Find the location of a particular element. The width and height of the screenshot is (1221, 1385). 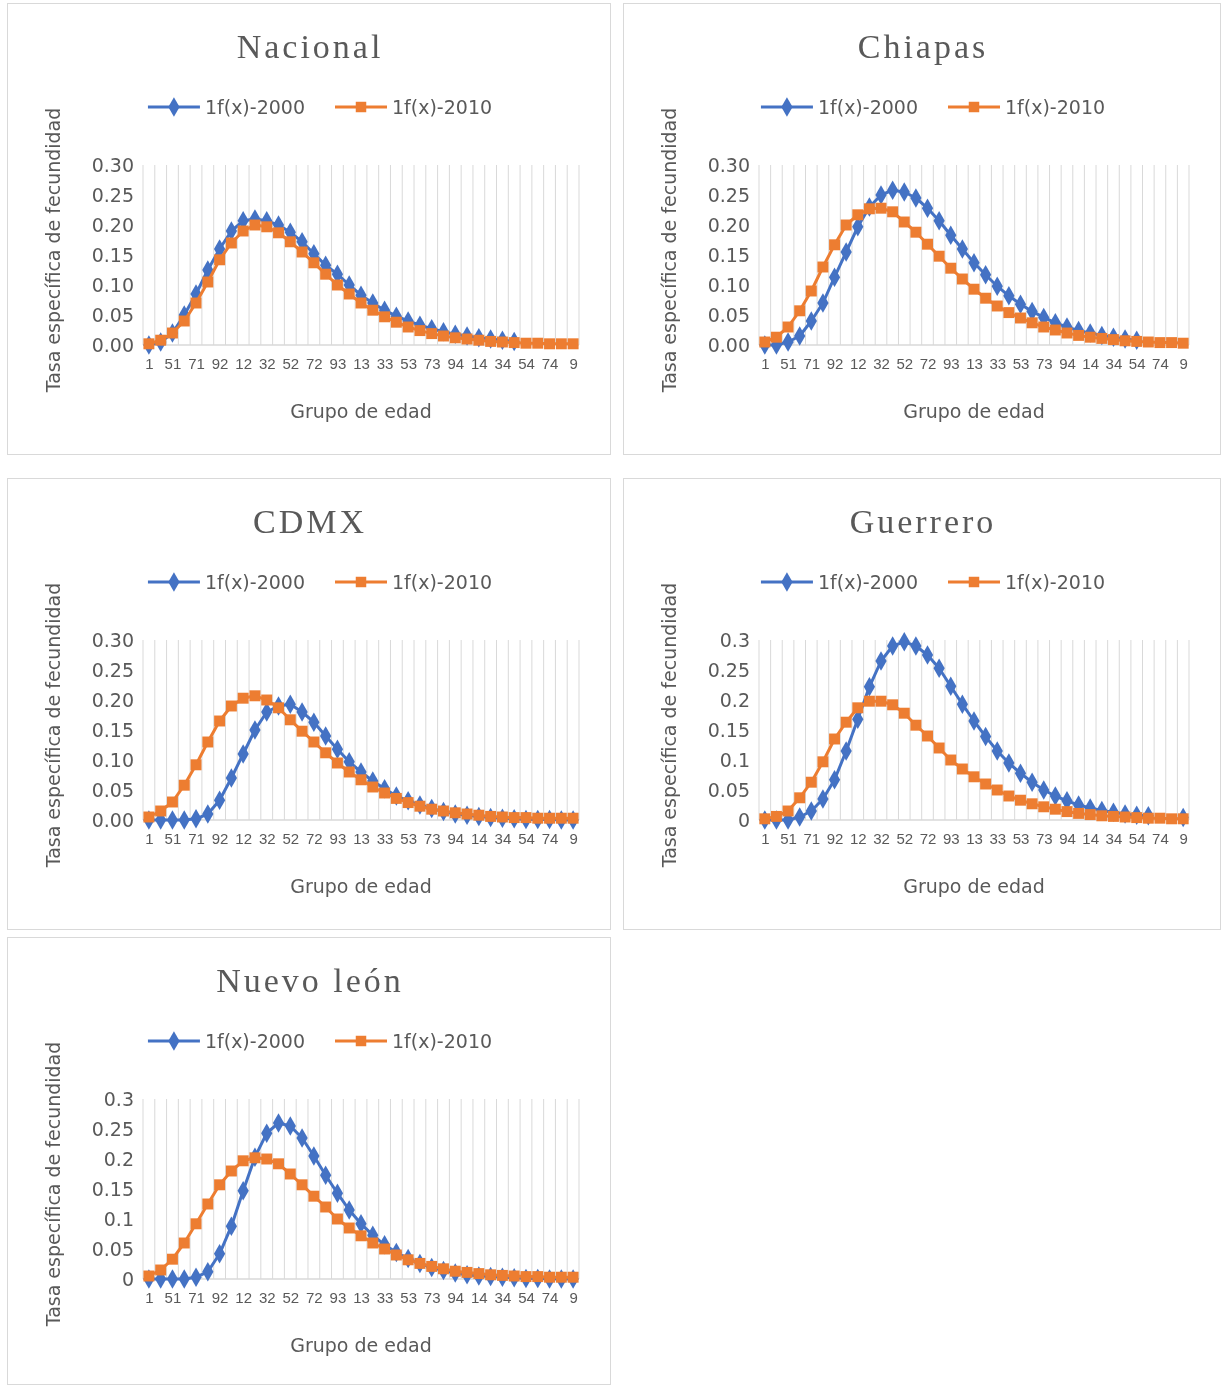

y-tick-label: 0.10 is located at coordinates (112, 284).